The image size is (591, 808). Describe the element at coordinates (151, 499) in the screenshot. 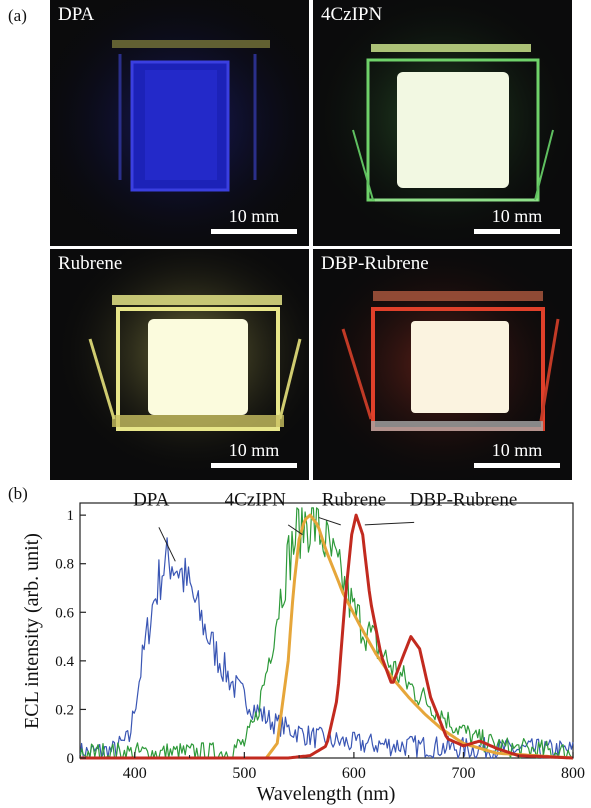

I see `series-annotation: DPA` at that location.